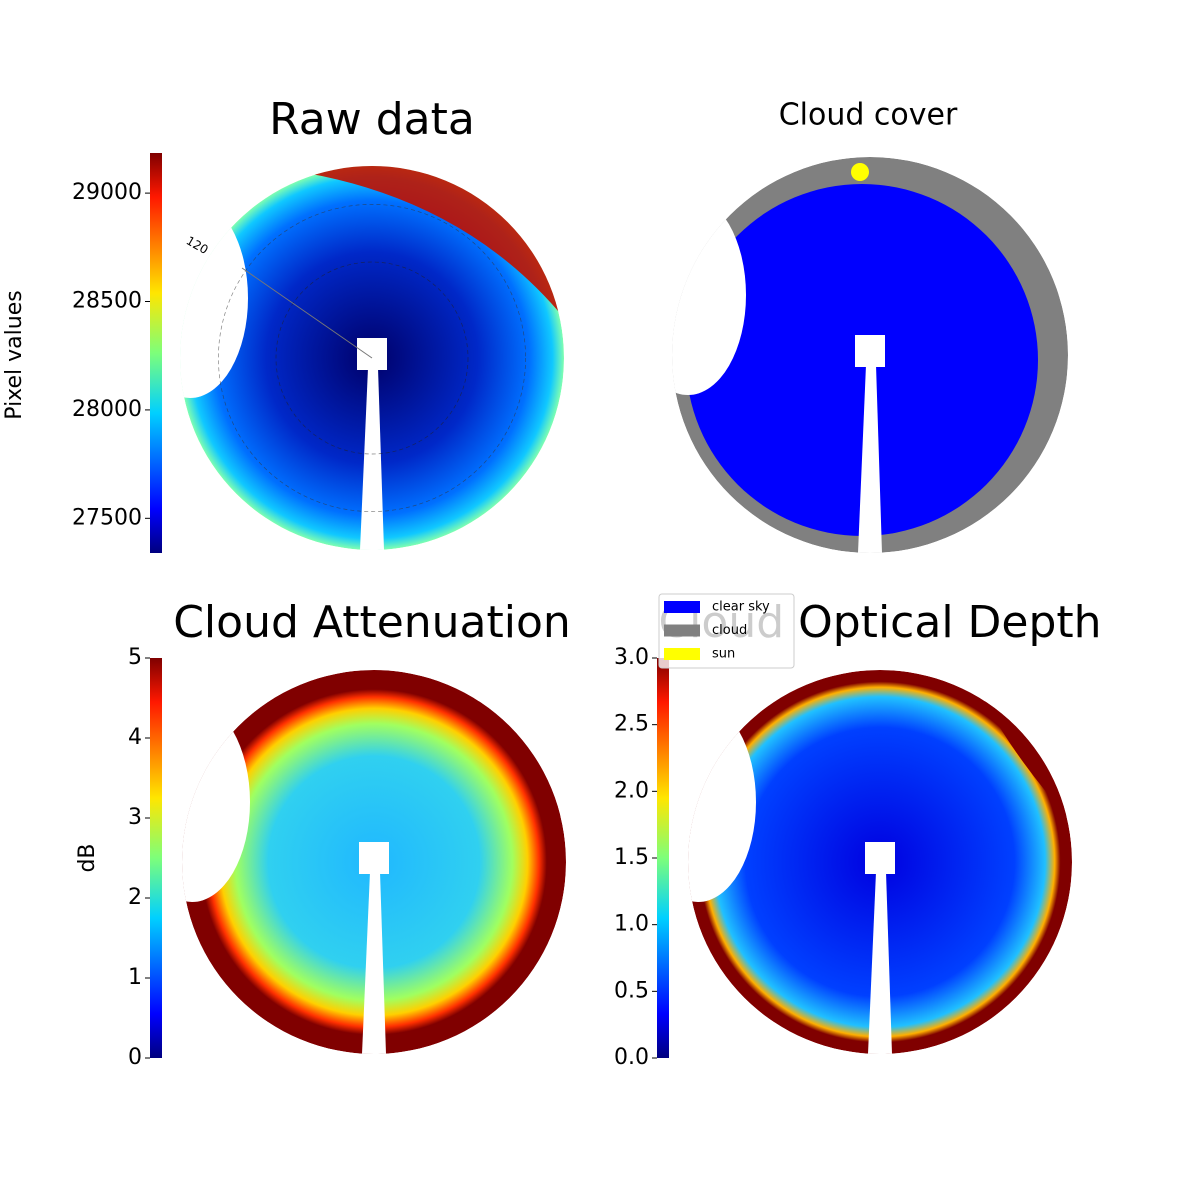 This screenshot has width=1200, height=1200. What do you see at coordinates (631, 724) in the screenshot?
I see `colorbar-tick-label: 2.5` at bounding box center [631, 724].